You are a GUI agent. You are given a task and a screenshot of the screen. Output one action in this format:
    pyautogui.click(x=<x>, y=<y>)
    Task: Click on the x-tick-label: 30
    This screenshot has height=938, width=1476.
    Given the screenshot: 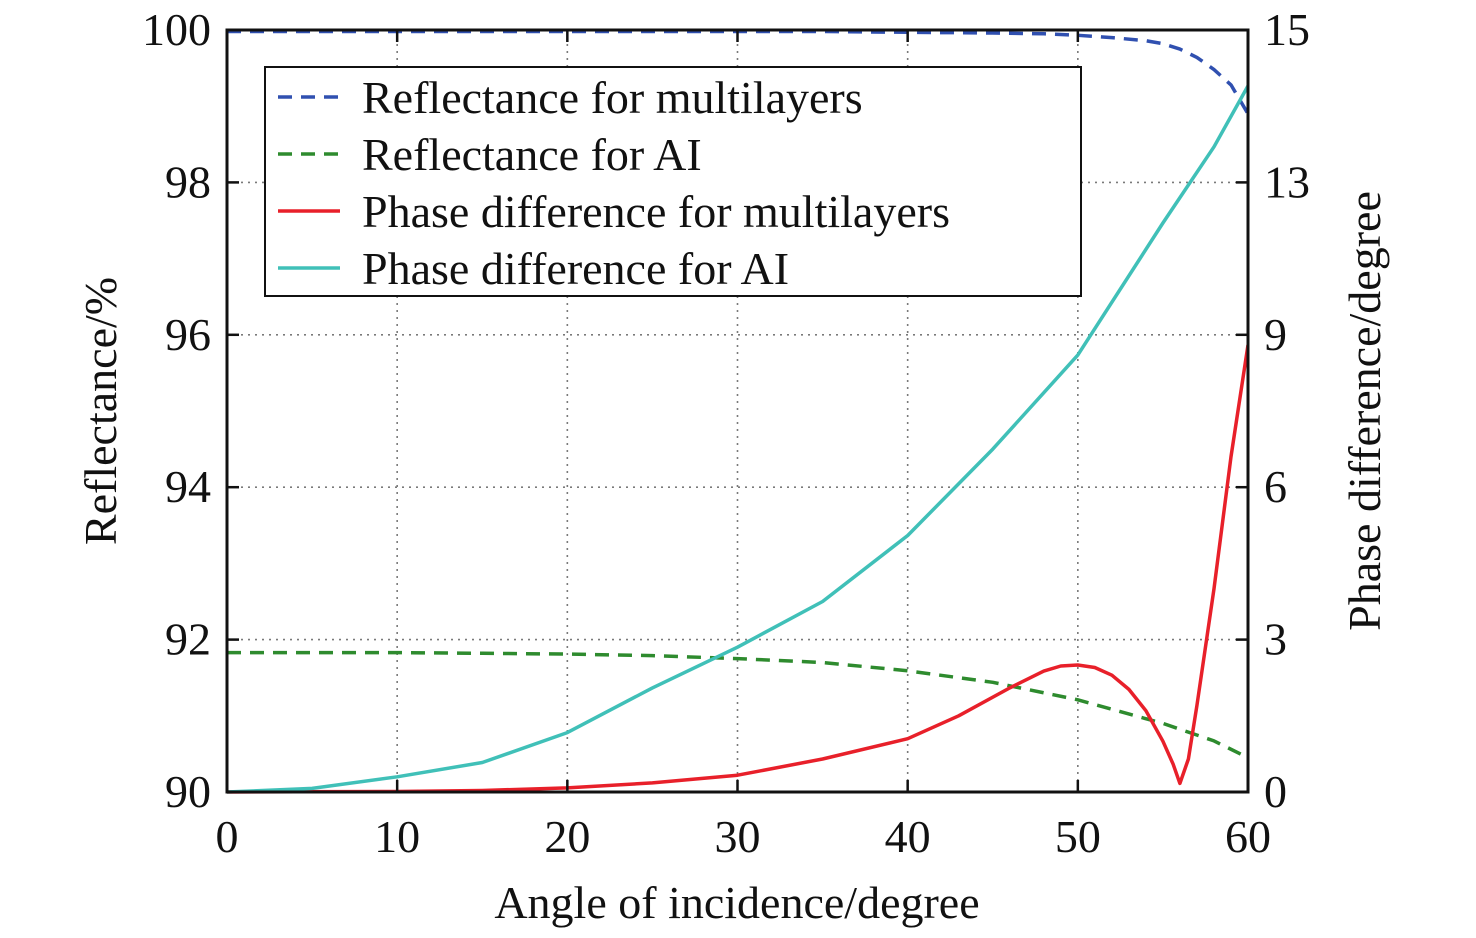 What is the action you would take?
    pyautogui.click(x=738, y=836)
    